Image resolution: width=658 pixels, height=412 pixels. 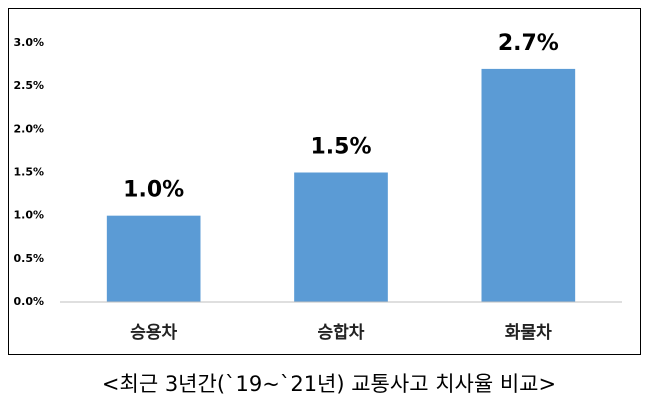 I want to click on value-label: 1.5%, so click(x=340, y=147).